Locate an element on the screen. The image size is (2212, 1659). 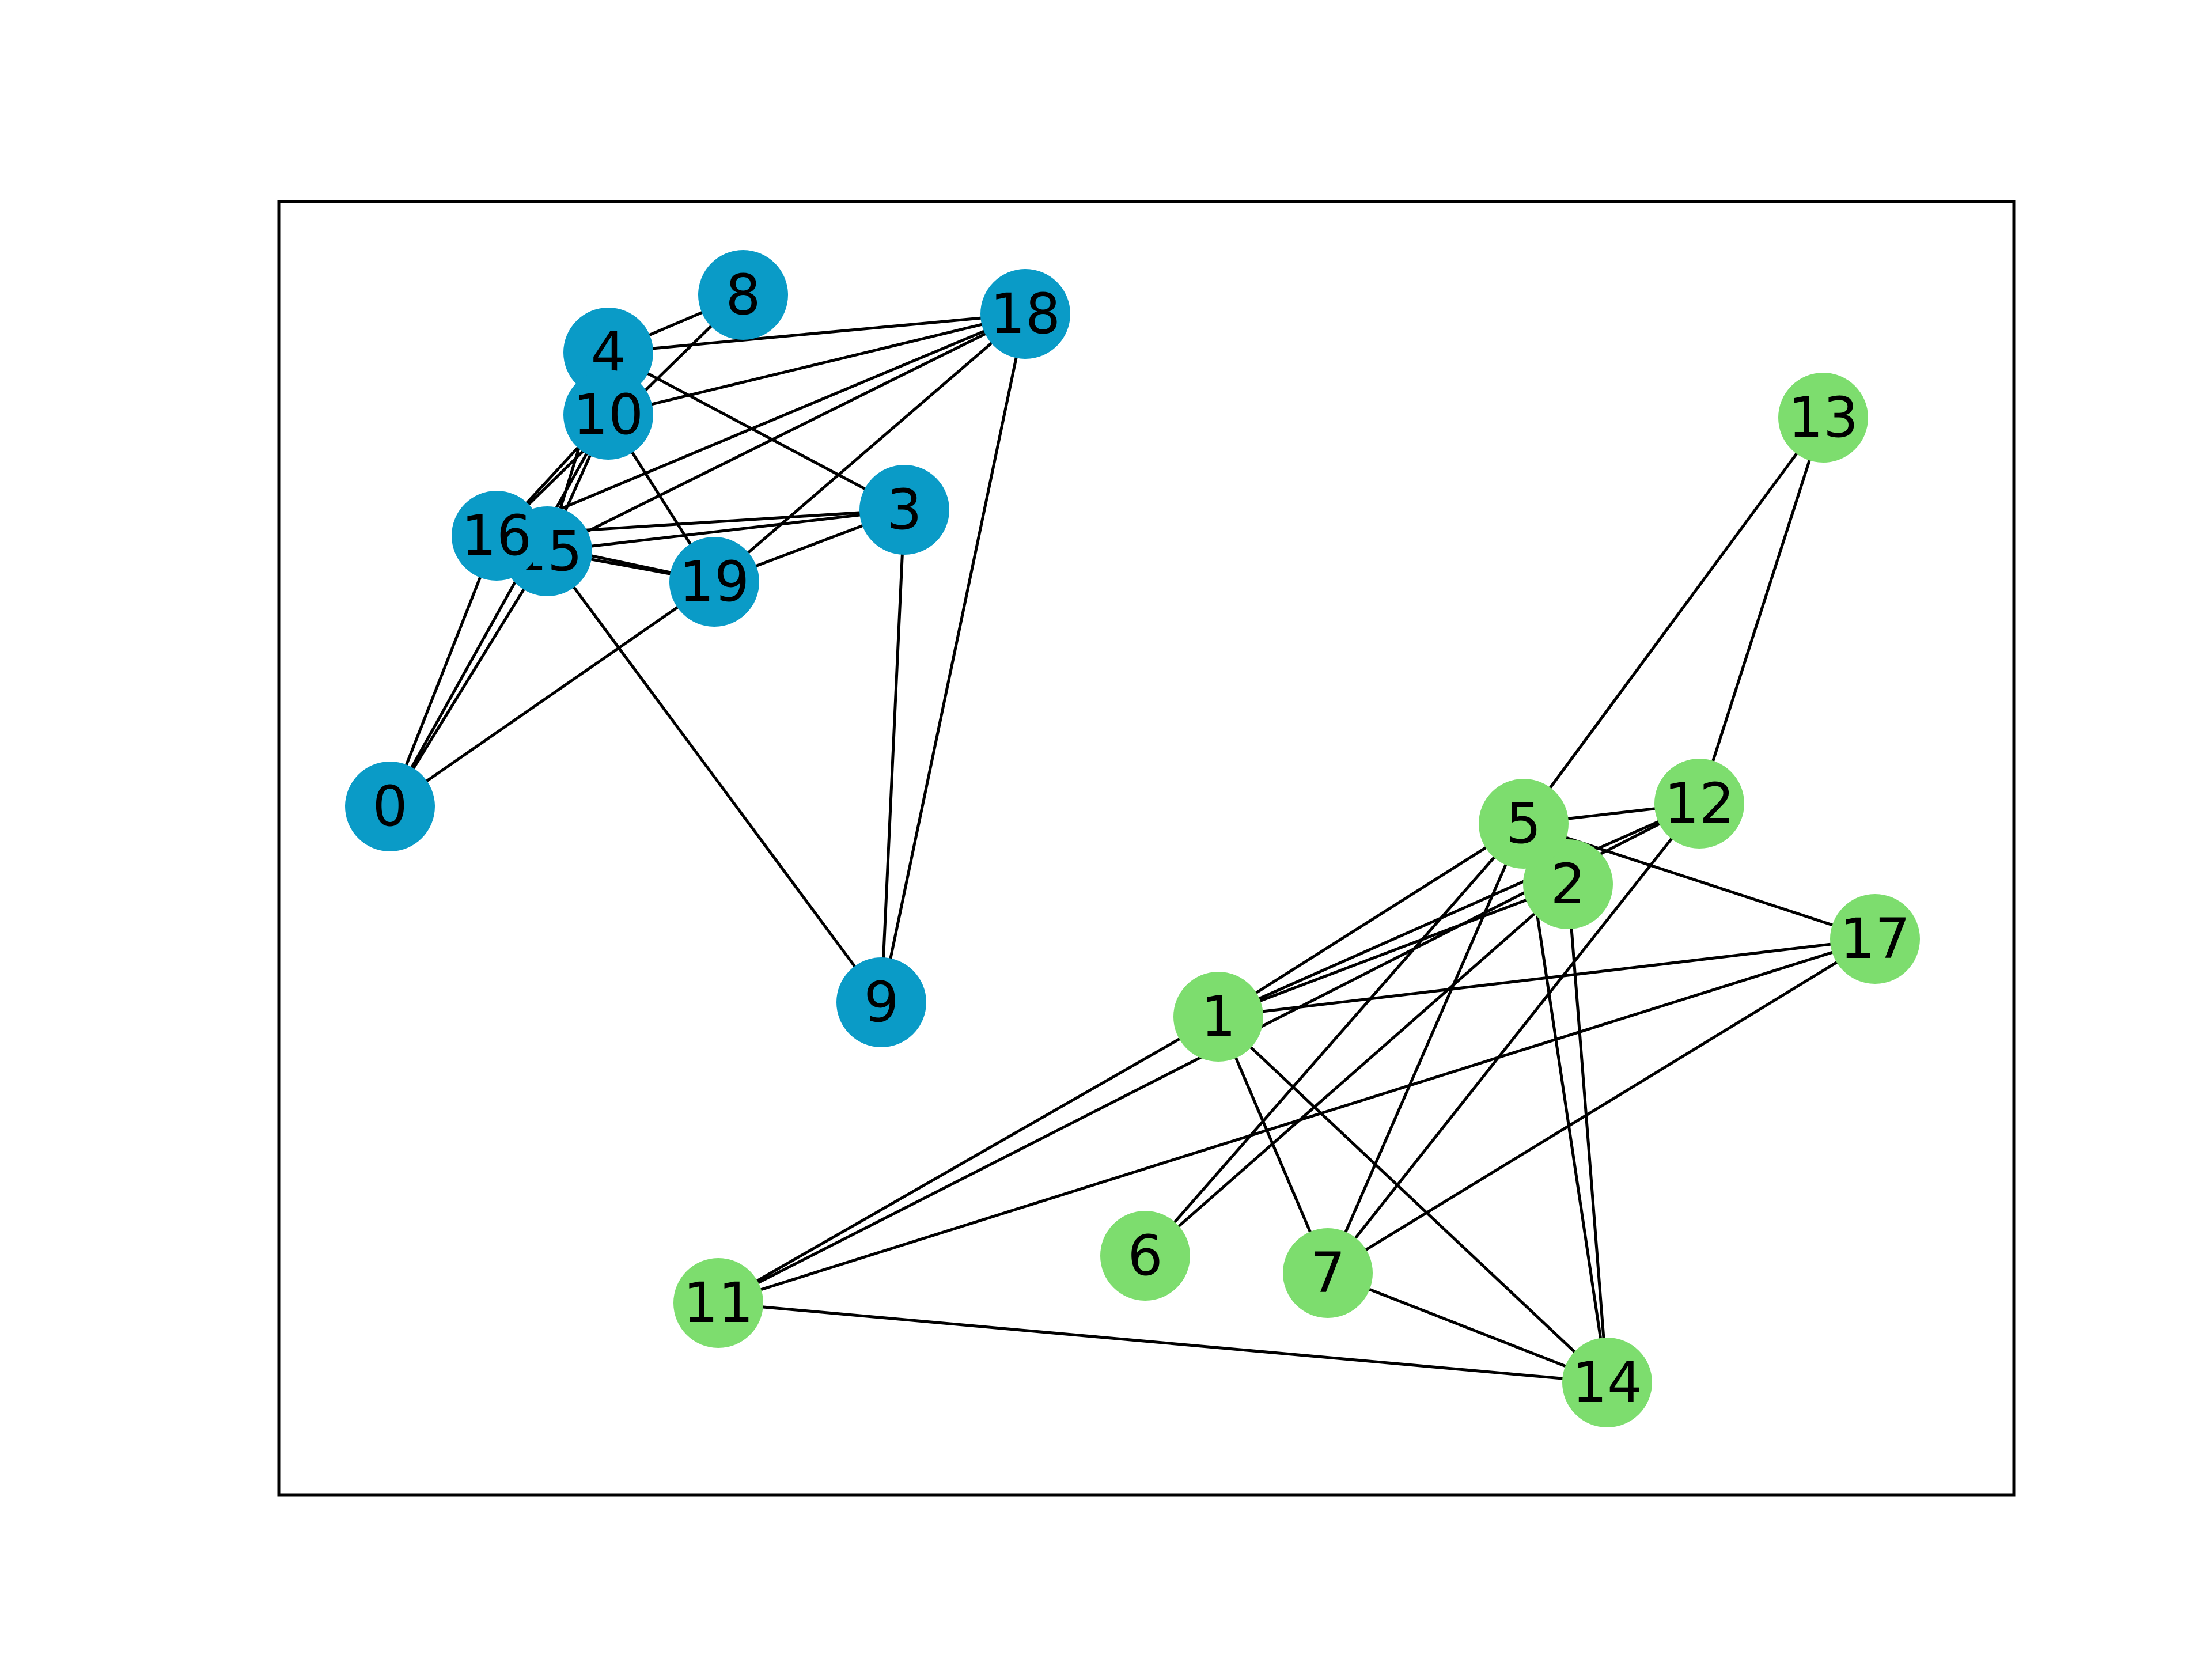
node-7: 7 is located at coordinates (1328, 1273).